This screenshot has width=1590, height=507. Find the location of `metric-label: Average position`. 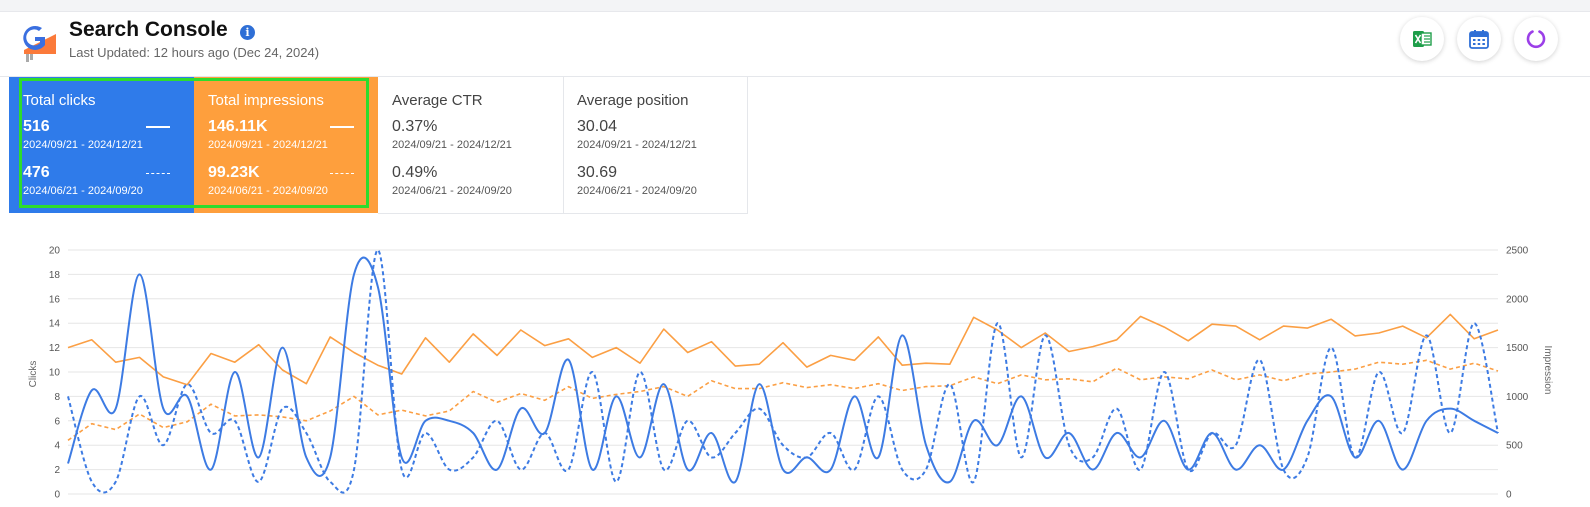

metric-label: Average position is located at coordinates (633, 100).